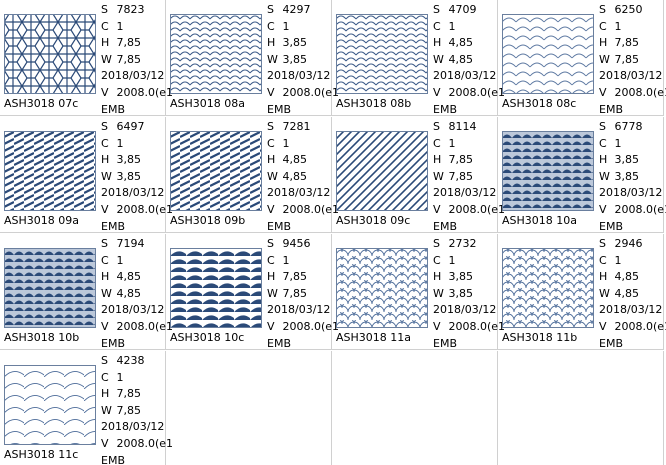 This screenshot has height=465, width=666. I want to click on info-line: S 6778, so click(632, 127).